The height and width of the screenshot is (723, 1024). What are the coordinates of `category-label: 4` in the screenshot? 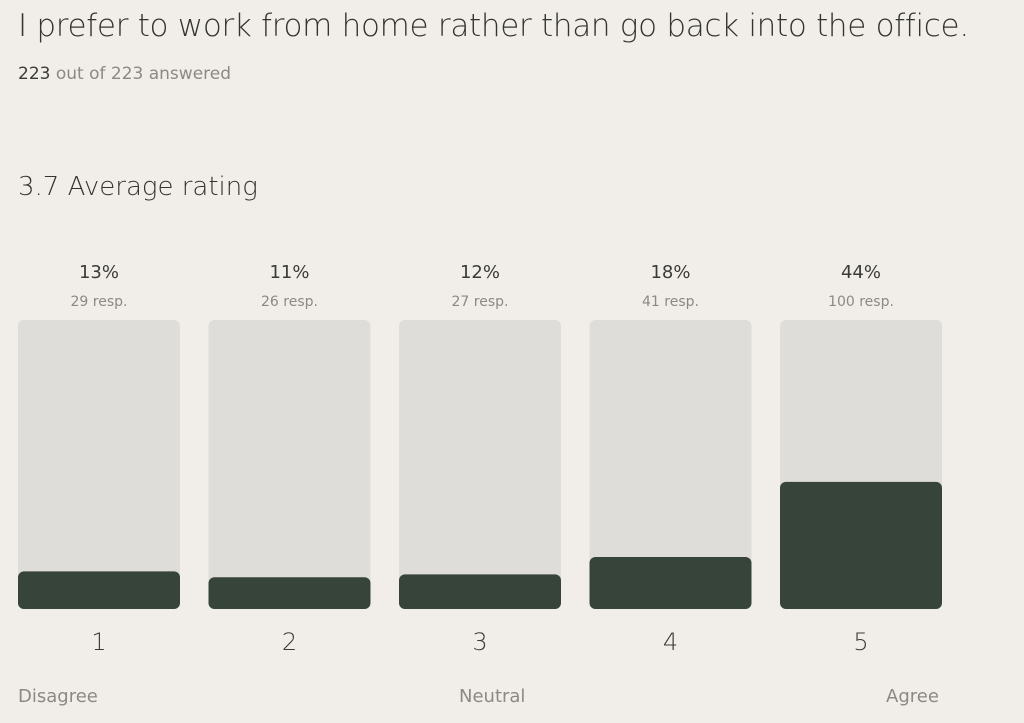 It's located at (670, 642).